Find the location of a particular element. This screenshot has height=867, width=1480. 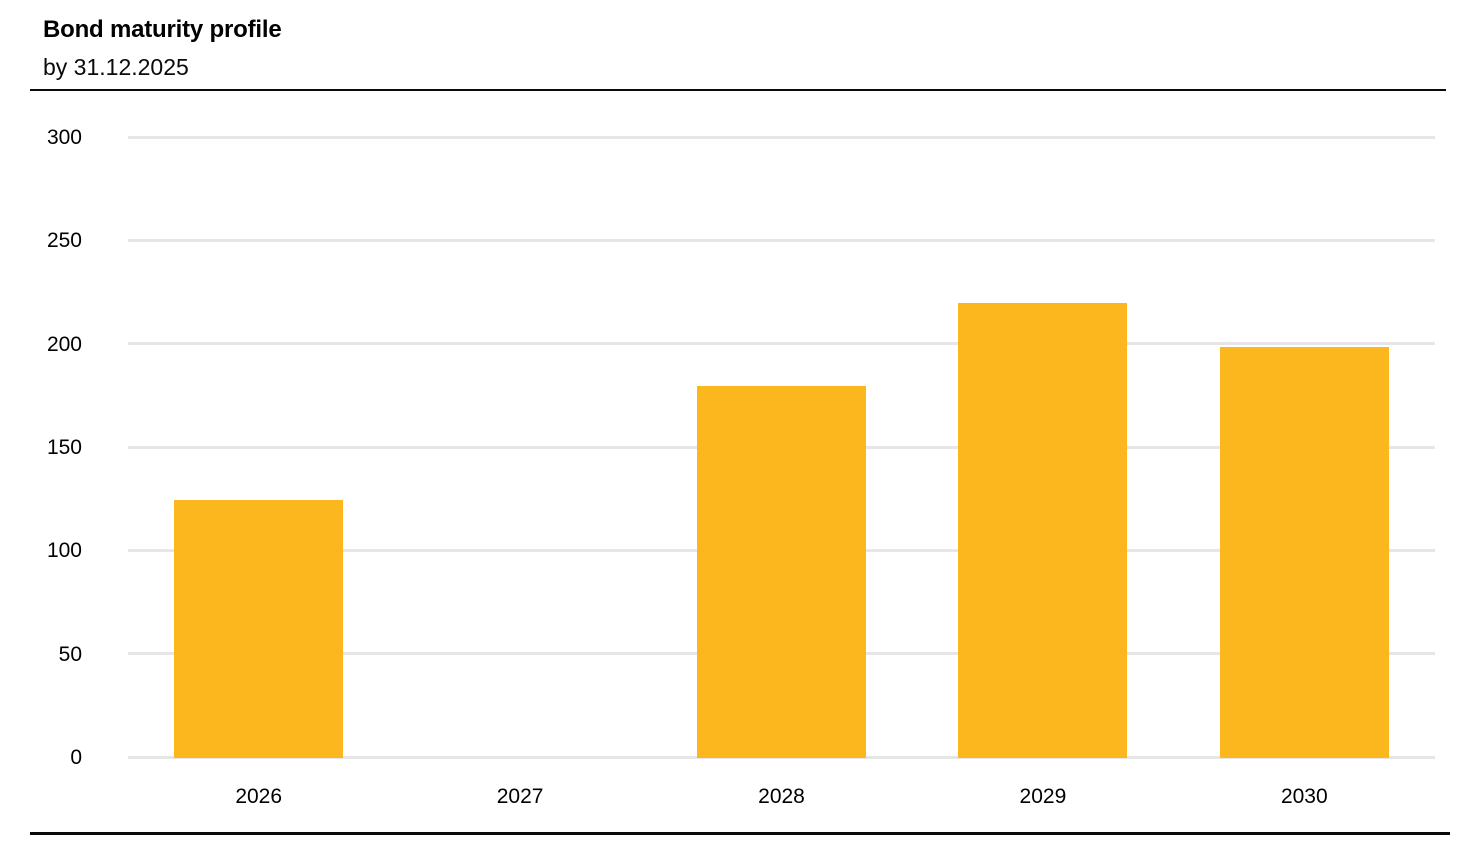

chart-subtitle: by 31.12.2025 is located at coordinates (116, 67).